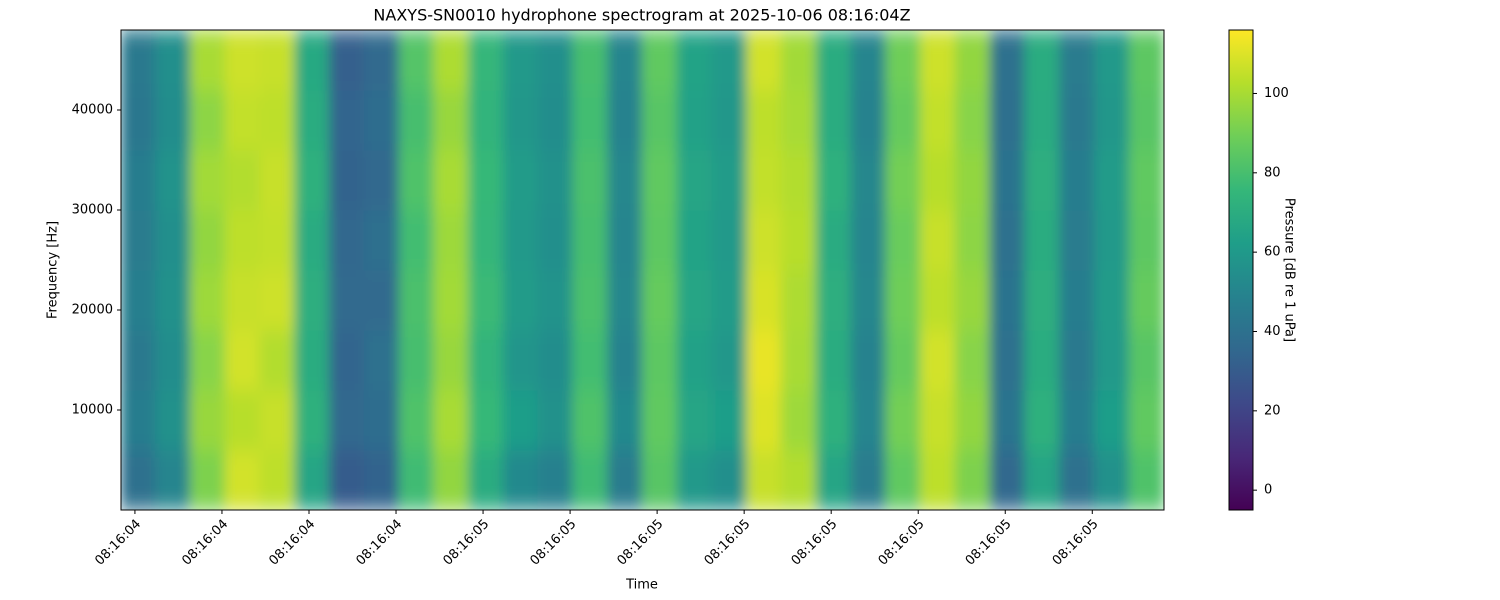  What do you see at coordinates (1241, 270) in the screenshot?
I see `colorbar` at bounding box center [1241, 270].